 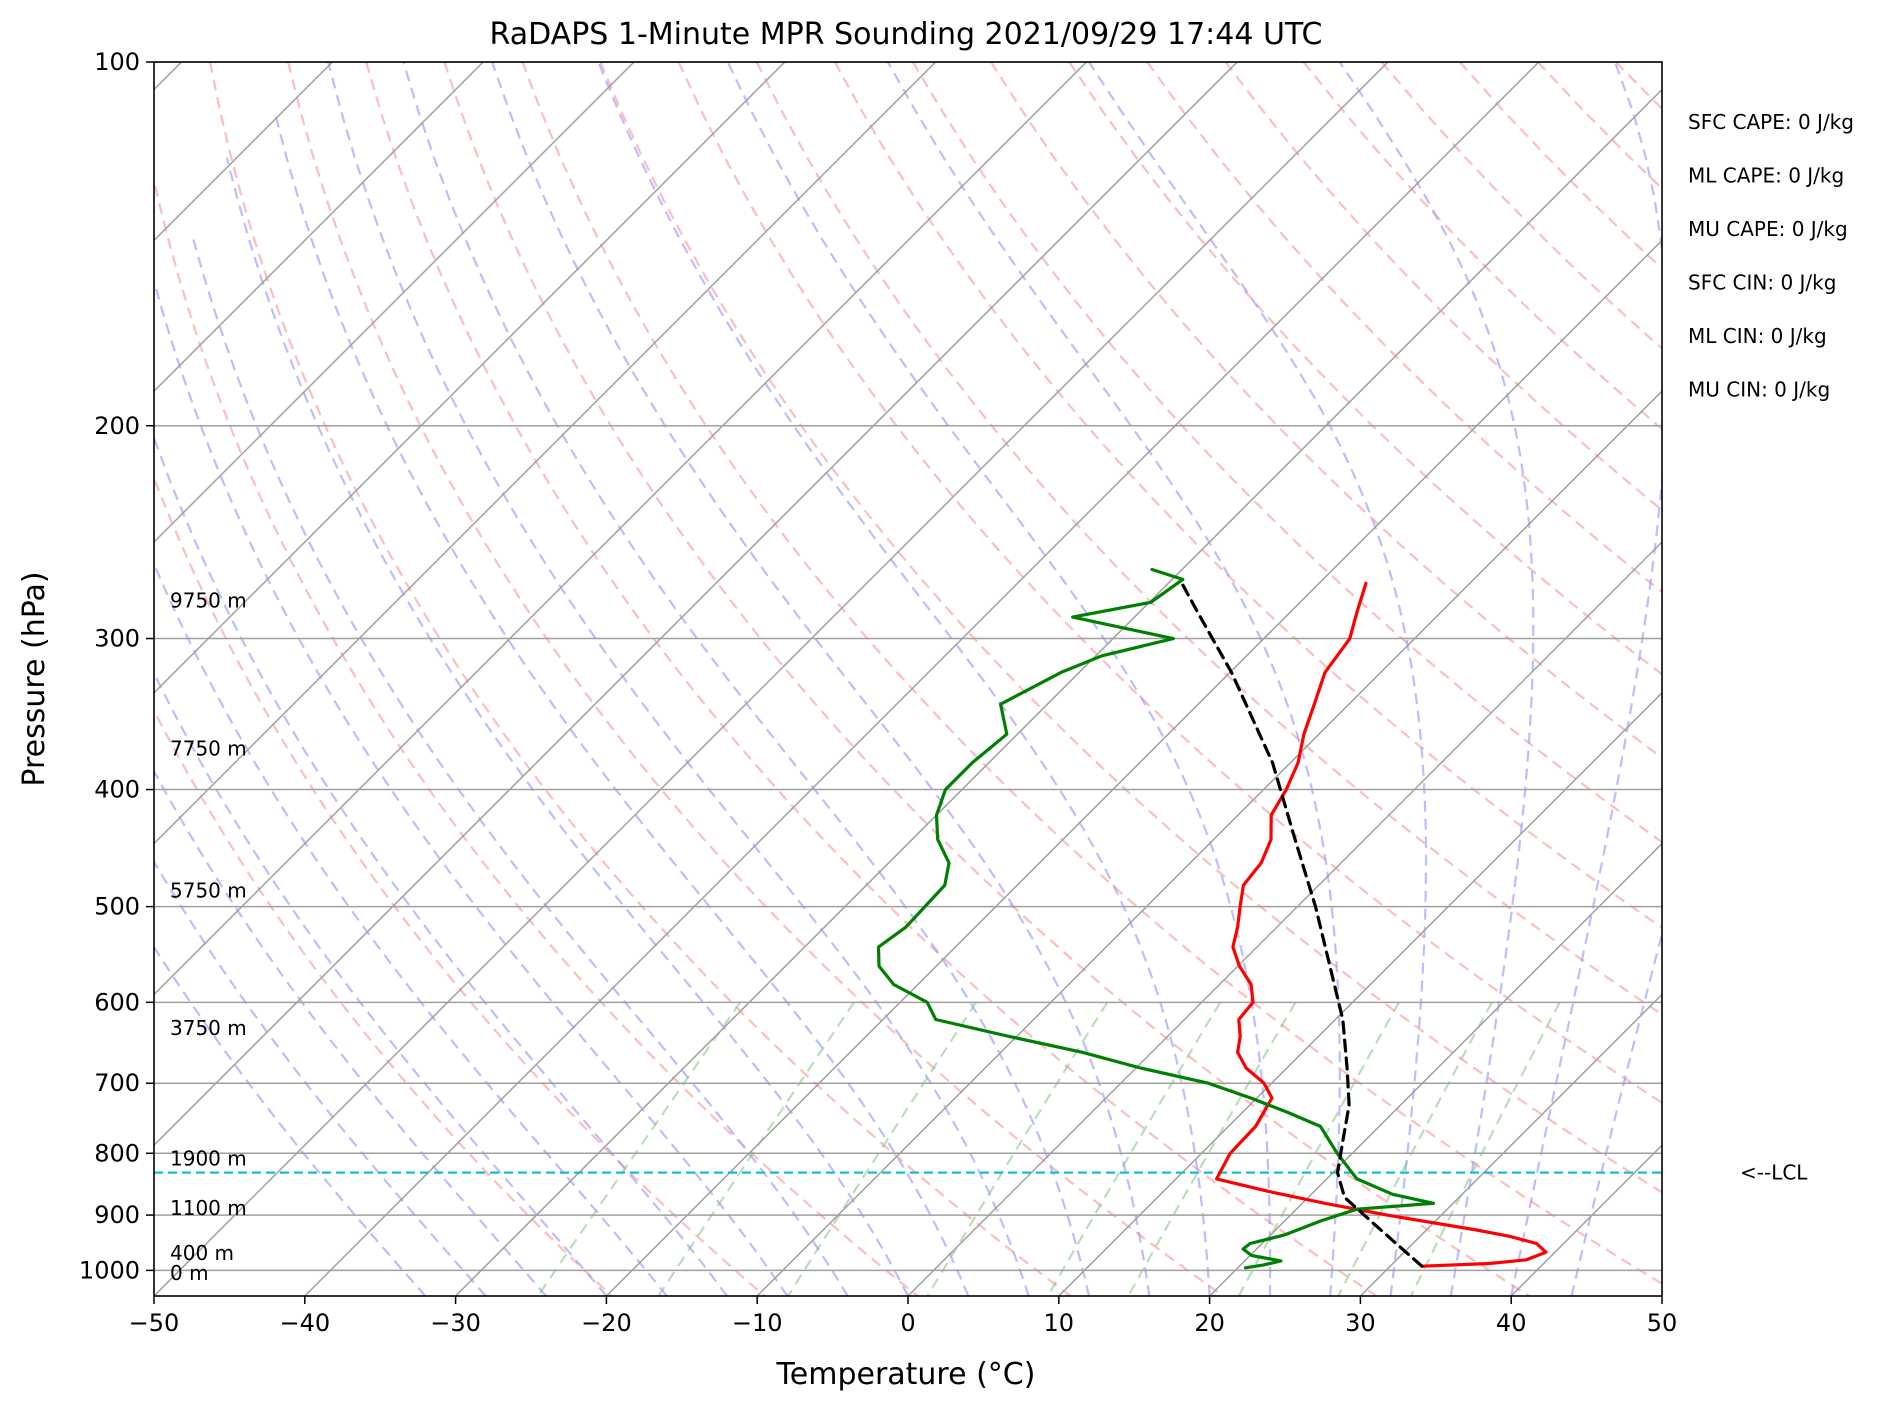 What do you see at coordinates (1766, 176) in the screenshot?
I see `stability-index-text: ML CAPE: 0 J/kg` at bounding box center [1766, 176].